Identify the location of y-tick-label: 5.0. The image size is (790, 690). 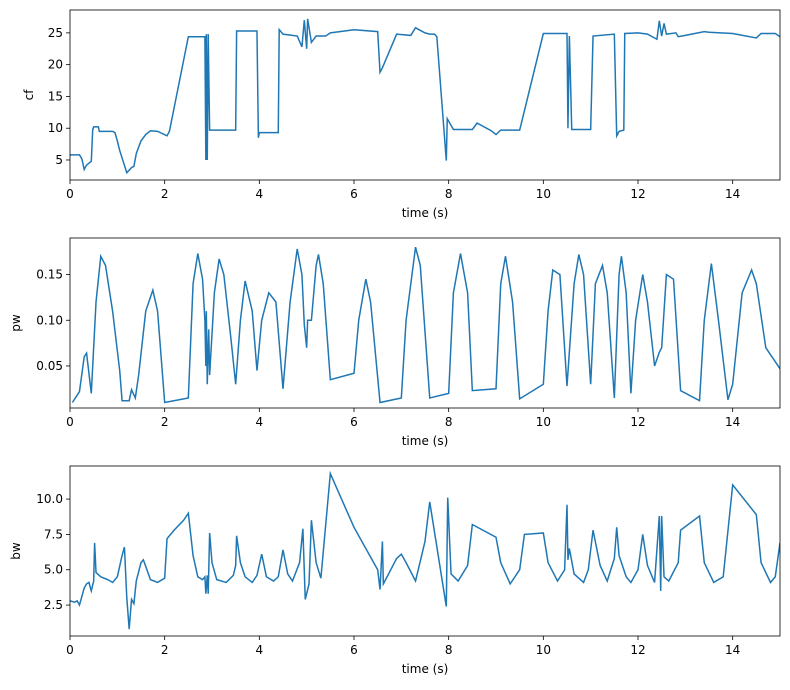
(53, 570).